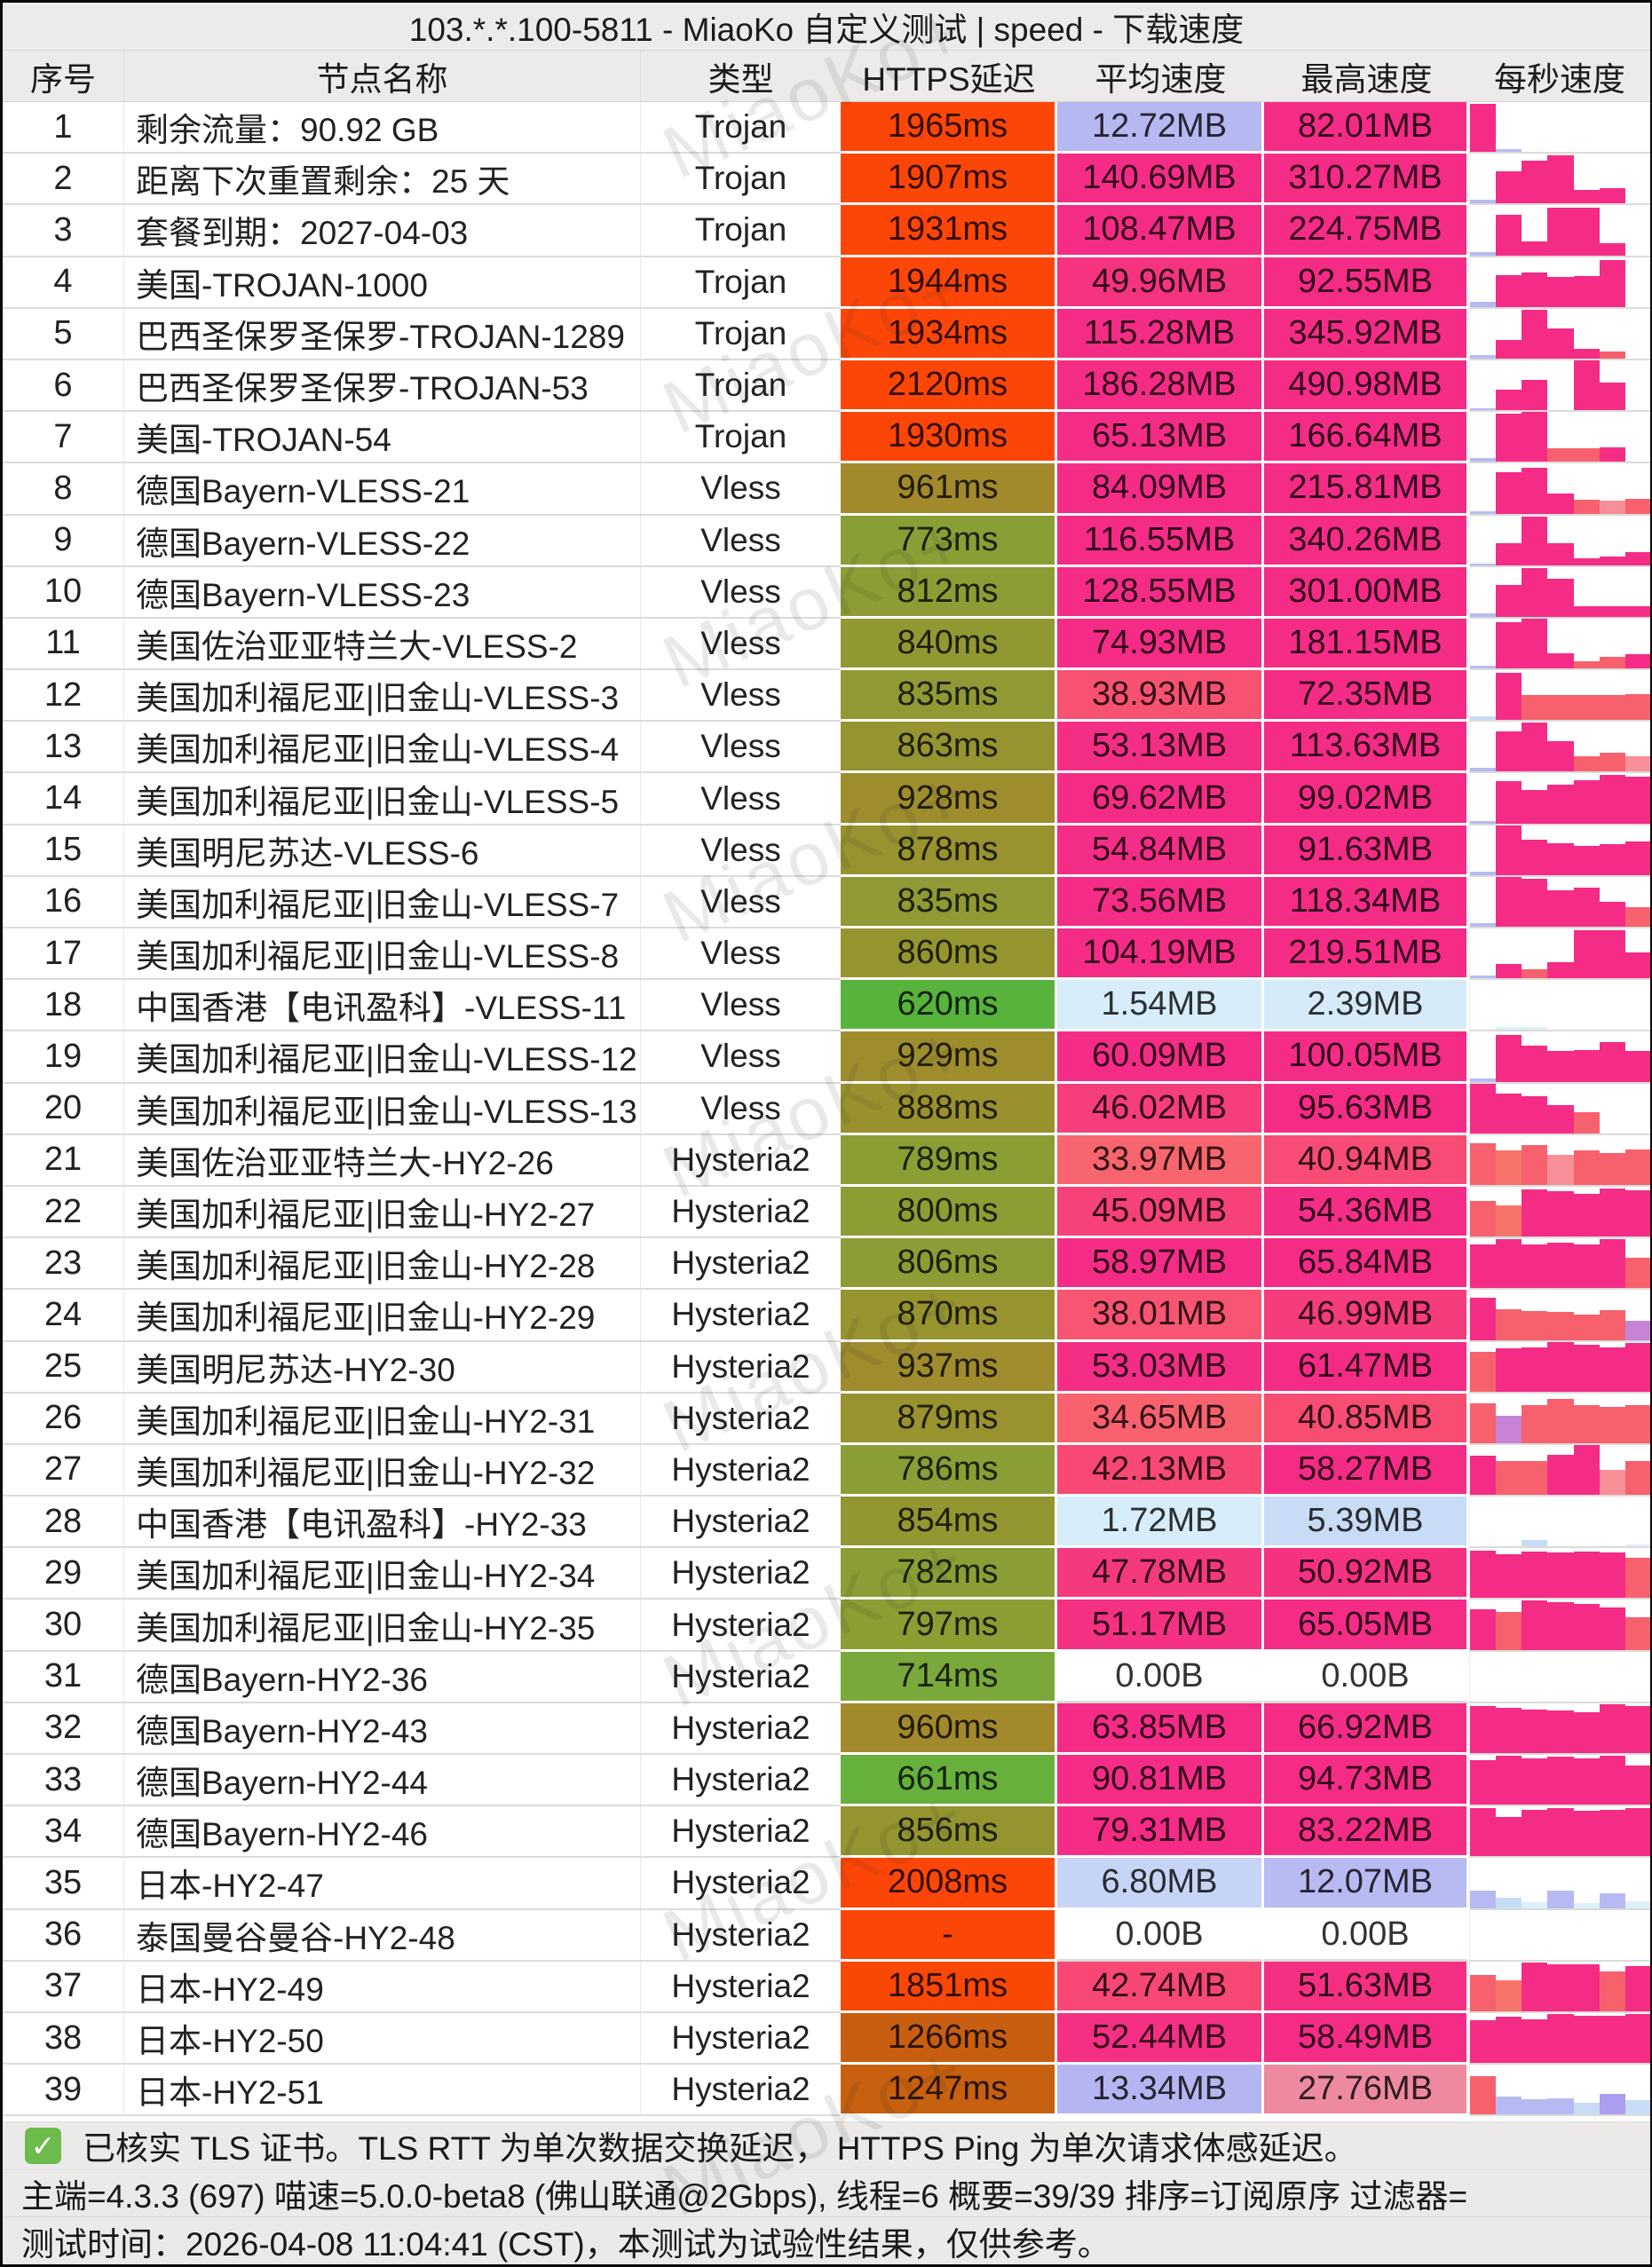  Describe the element at coordinates (381, 2039) in the screenshot. I see `node-name: 日本-HY2-50` at that location.